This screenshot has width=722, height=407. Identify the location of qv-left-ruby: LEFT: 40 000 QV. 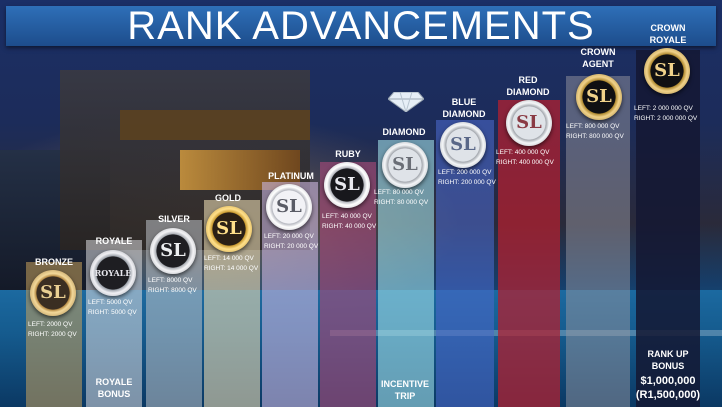
(347, 216).